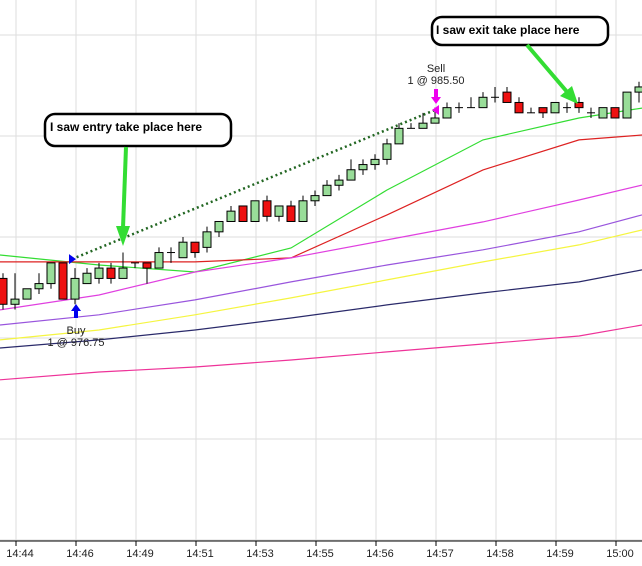 The width and height of the screenshot is (642, 566). Describe the element at coordinates (76, 311) in the screenshot. I see `buy-arrow-icon` at that location.